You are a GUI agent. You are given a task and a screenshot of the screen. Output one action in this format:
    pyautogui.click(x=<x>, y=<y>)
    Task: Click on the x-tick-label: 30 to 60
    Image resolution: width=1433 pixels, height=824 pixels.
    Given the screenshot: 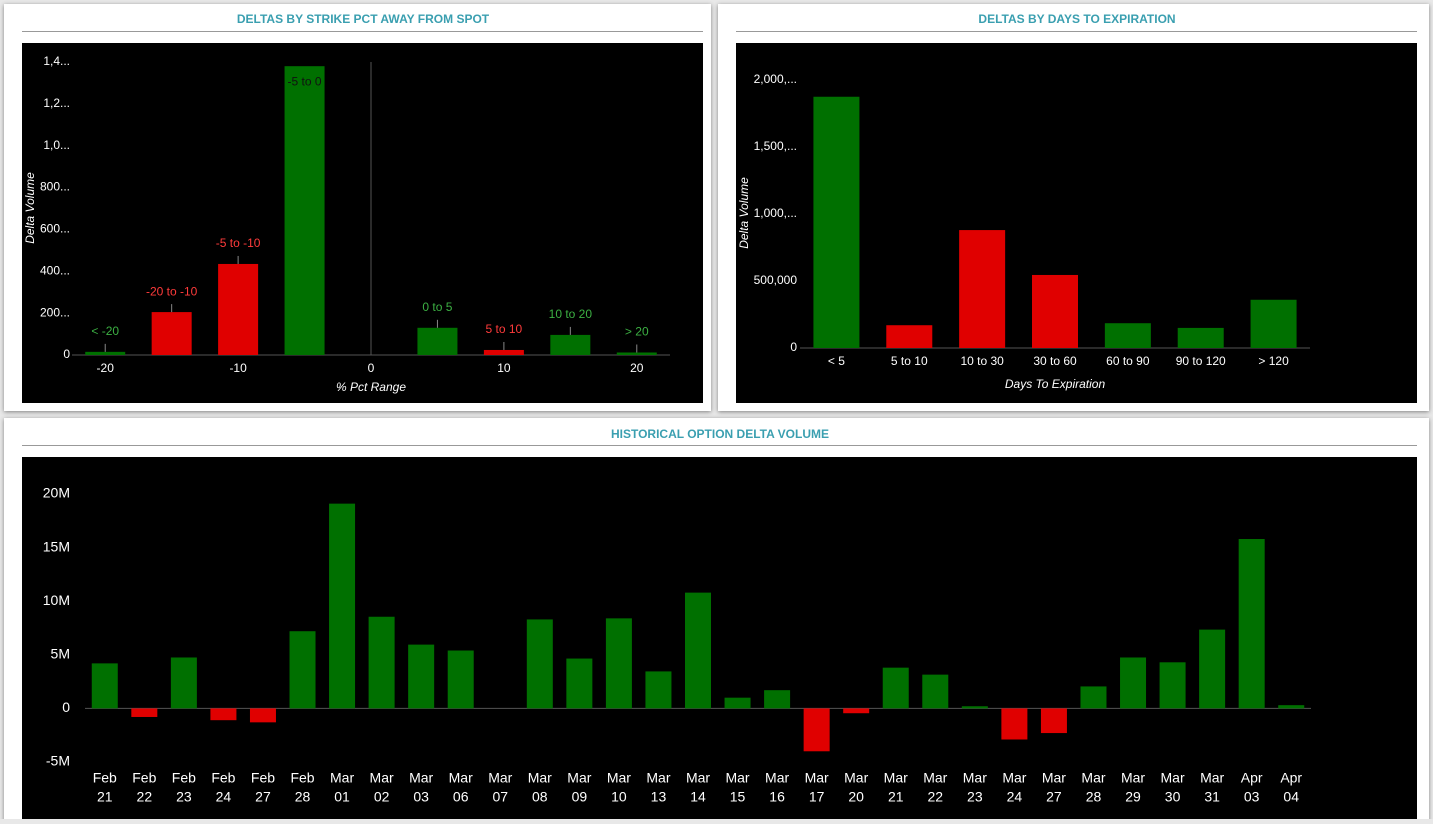 What is the action you would take?
    pyautogui.click(x=1055, y=361)
    